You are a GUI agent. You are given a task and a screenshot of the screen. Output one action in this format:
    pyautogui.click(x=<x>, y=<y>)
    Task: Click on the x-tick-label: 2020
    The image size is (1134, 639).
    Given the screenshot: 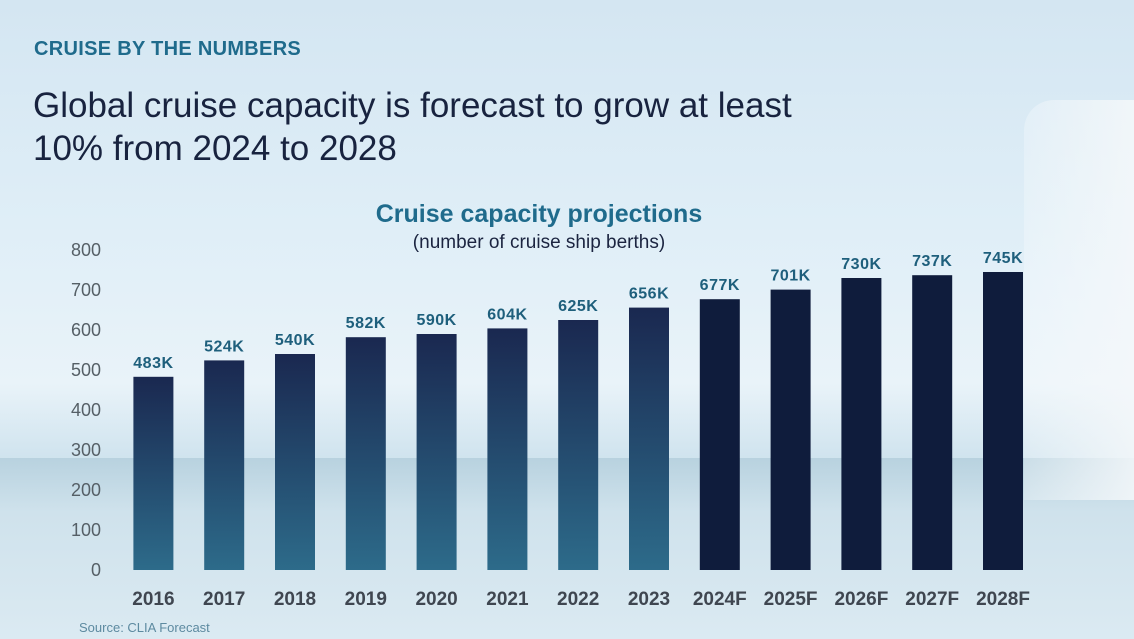 What is the action you would take?
    pyautogui.click(x=436, y=599)
    